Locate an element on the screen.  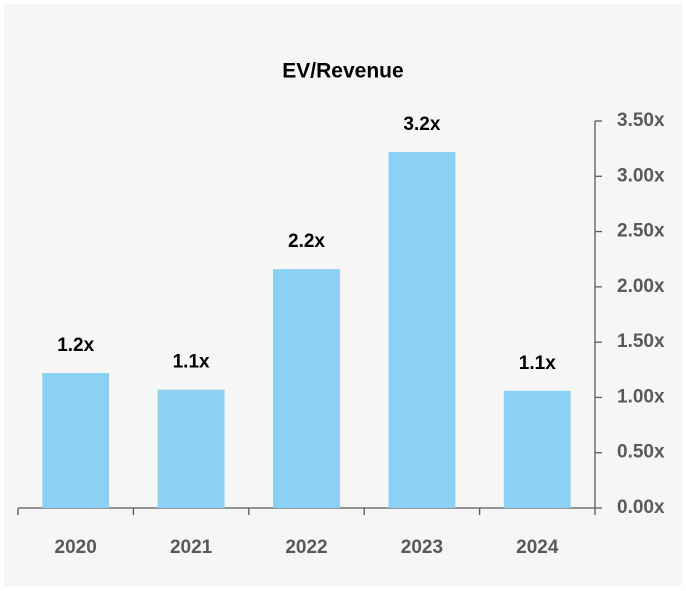
data-label: 1.2x is located at coordinates (75, 345).